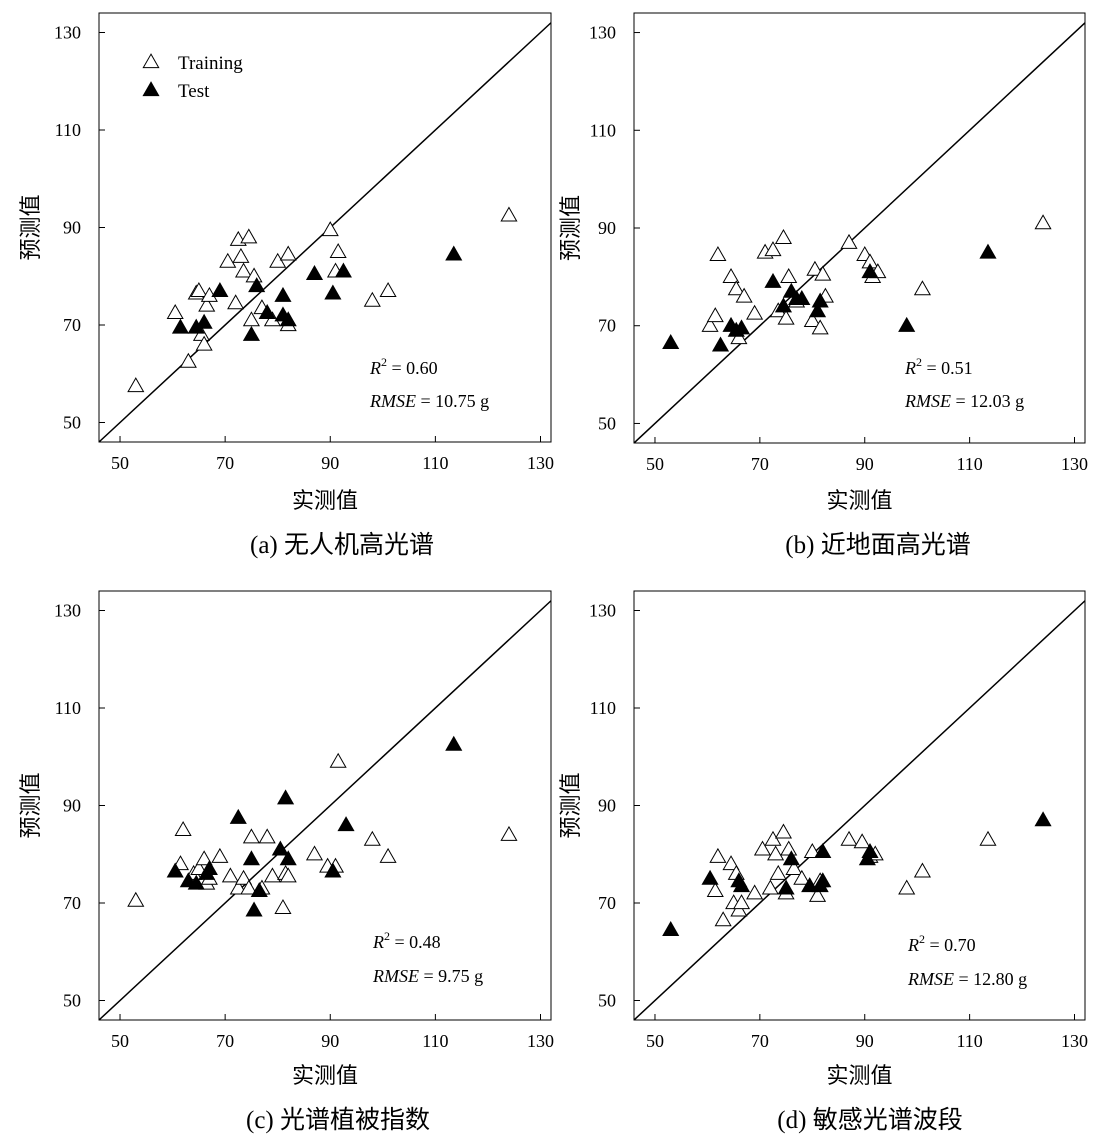 Image resolution: width=1107 pixels, height=1143 pixels. What do you see at coordinates (403, 366) in the screenshot?
I see `r2-annotation: R2 = 0.60` at bounding box center [403, 366].